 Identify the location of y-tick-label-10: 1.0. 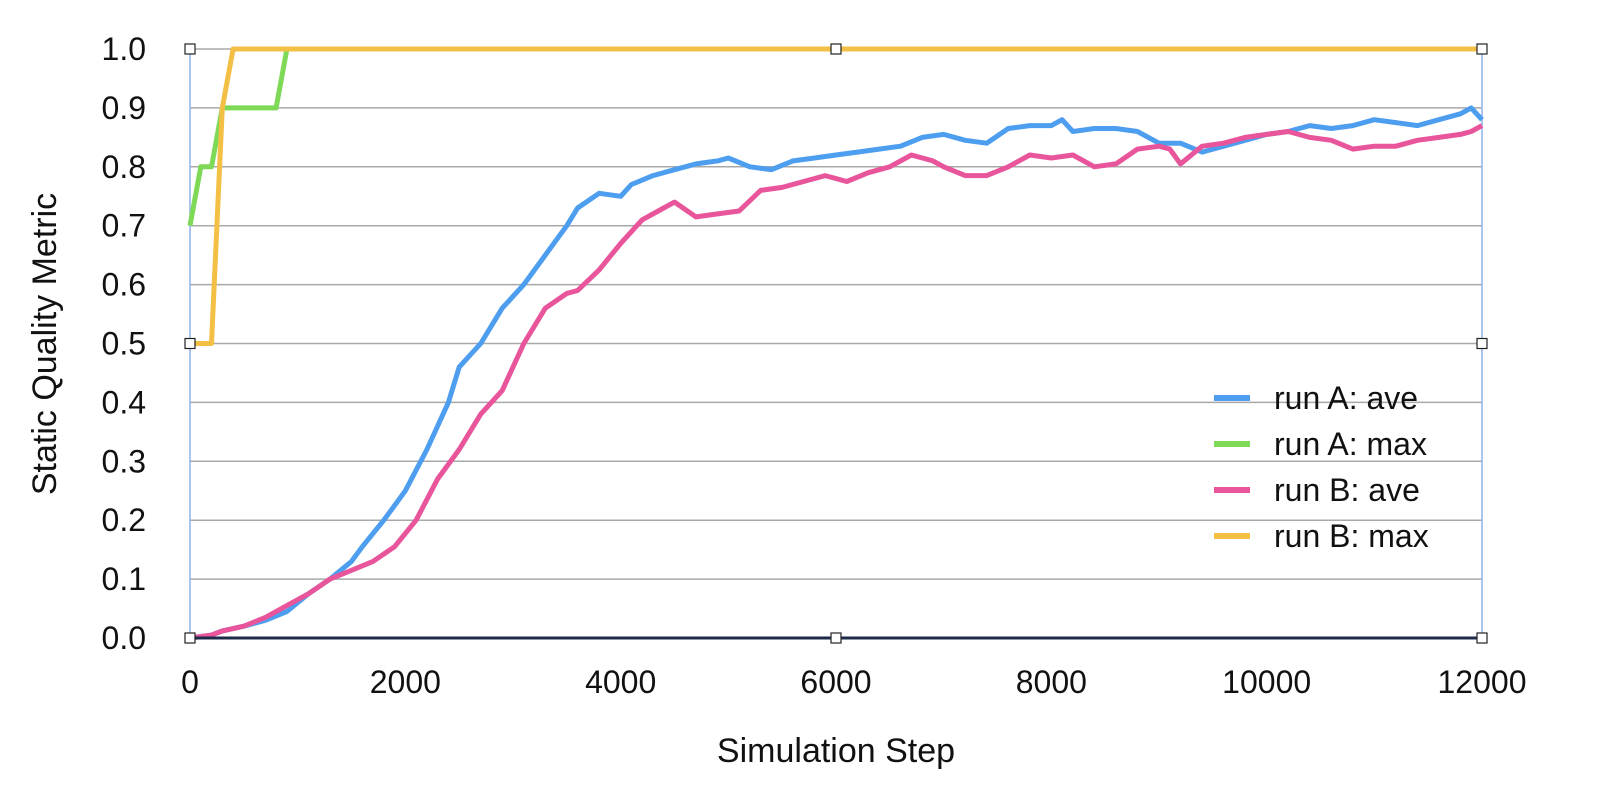
(124, 49).